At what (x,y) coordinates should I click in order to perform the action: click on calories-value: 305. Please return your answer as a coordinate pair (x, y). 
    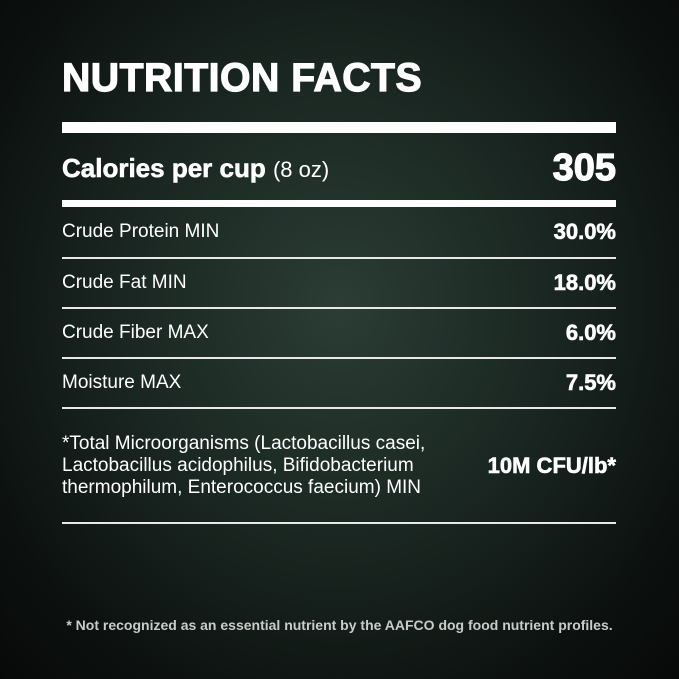
    Looking at the image, I should click on (584, 167).